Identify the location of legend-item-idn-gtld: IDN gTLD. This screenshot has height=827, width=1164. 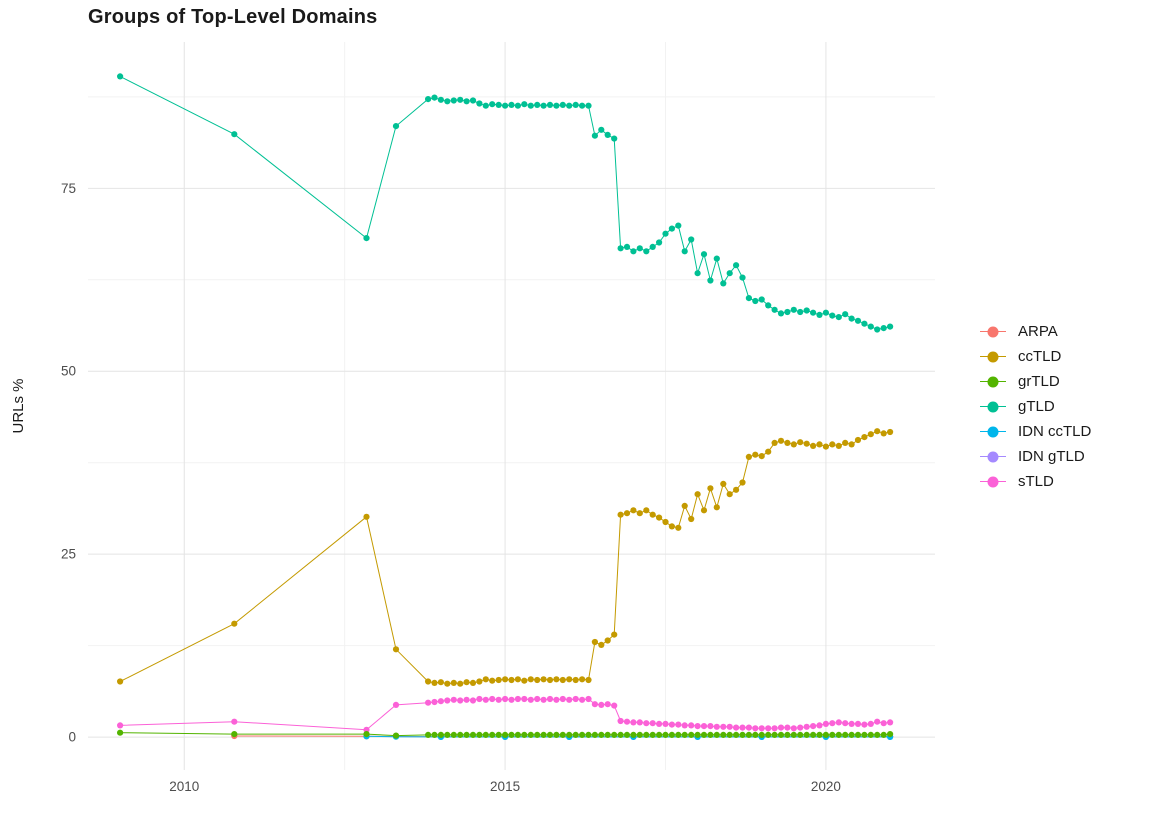
(1035, 456).